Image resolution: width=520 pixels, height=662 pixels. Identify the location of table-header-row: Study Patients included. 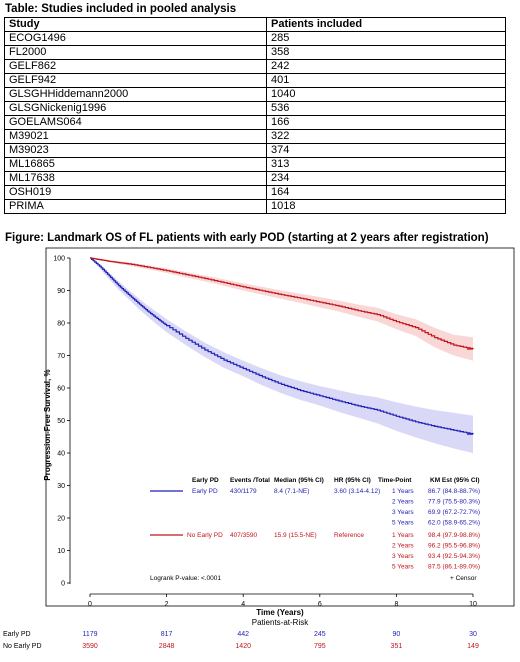
(255, 24).